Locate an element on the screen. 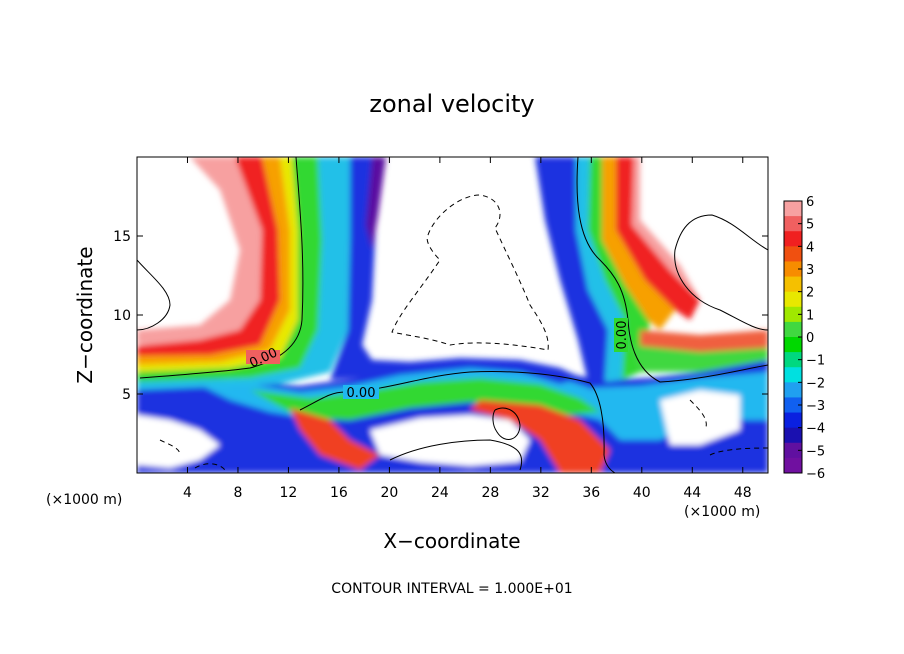  contour-upper-right-solid is located at coordinates (721, 272).